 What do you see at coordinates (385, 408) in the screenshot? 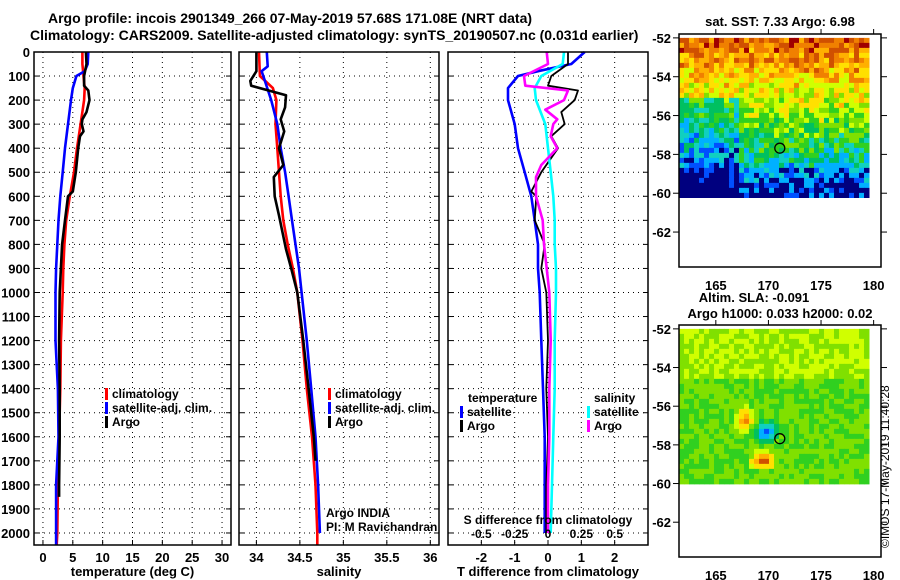
I see `legend-label: satellite-adj. clim.` at bounding box center [385, 408].